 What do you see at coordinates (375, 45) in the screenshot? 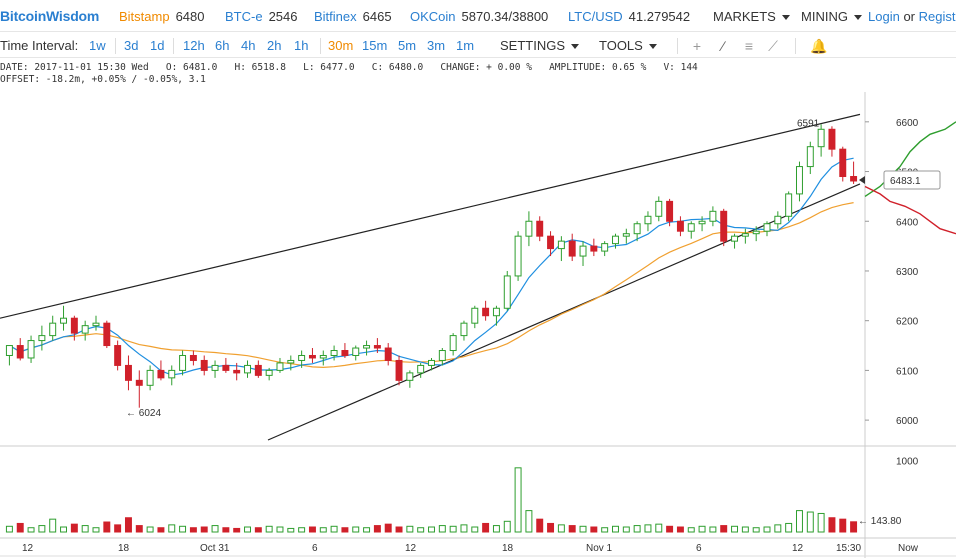
I see `interval-15m: 15m` at bounding box center [375, 45].